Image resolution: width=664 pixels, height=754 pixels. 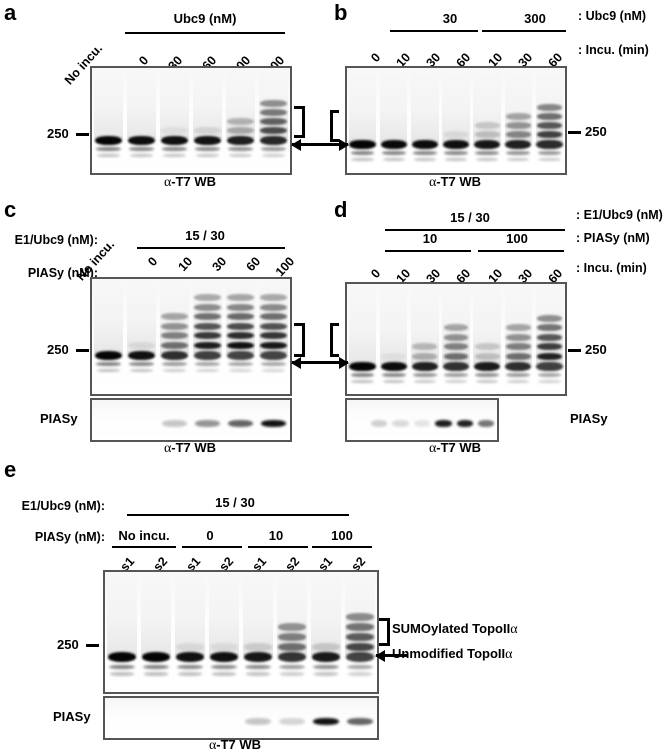 What do you see at coordinates (72, 716) in the screenshot?
I see `panel-e-piasy-label: PIASy` at bounding box center [72, 716].